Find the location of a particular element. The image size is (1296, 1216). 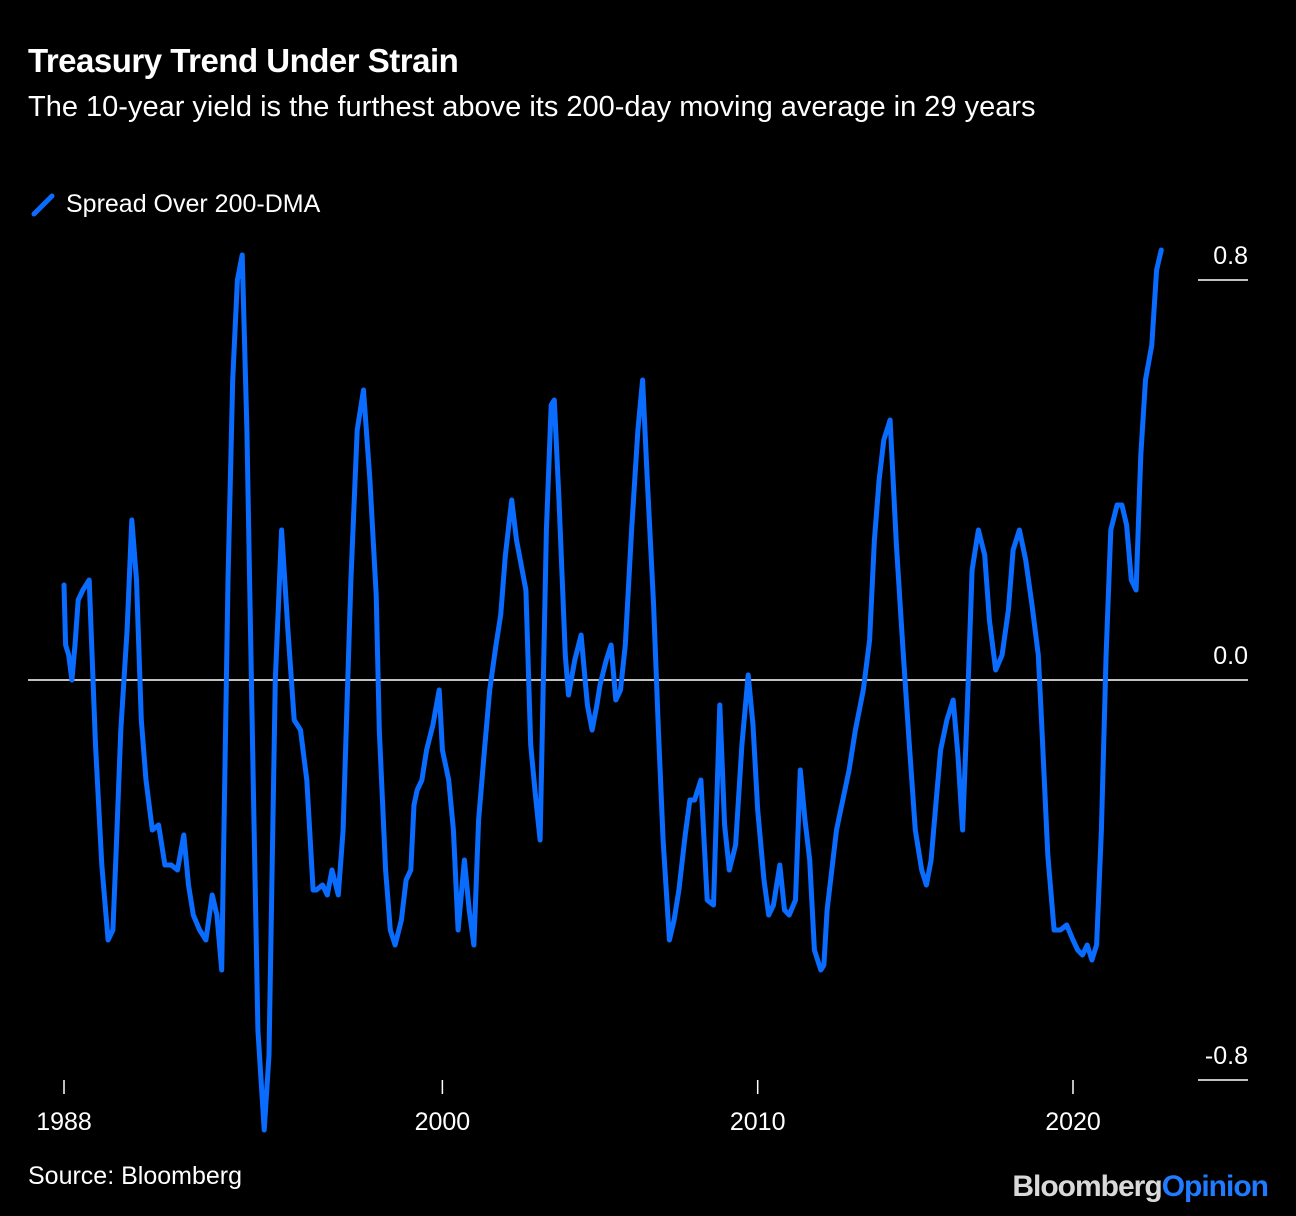

x-tick-label: 1988 is located at coordinates (64, 1122).